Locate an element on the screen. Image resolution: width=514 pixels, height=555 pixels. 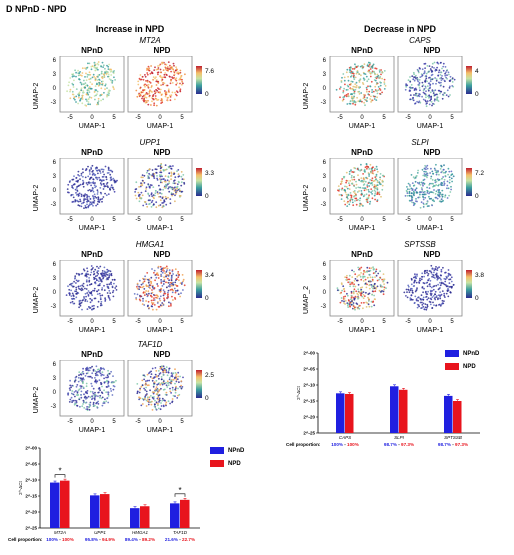
umap-svg: UMAP-2 6 3 0 -3 -5 0 5 UMAP-1 -5 0 5 UMAP-1 4 0 is located at coordinates (391, 93).